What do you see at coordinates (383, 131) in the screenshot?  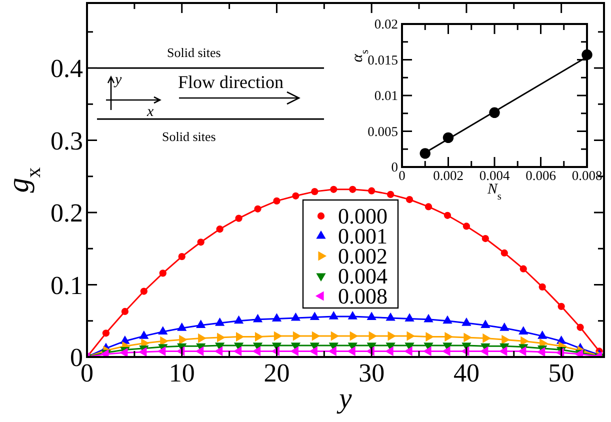 I see `y-tick-label: 0.005` at bounding box center [383, 131].